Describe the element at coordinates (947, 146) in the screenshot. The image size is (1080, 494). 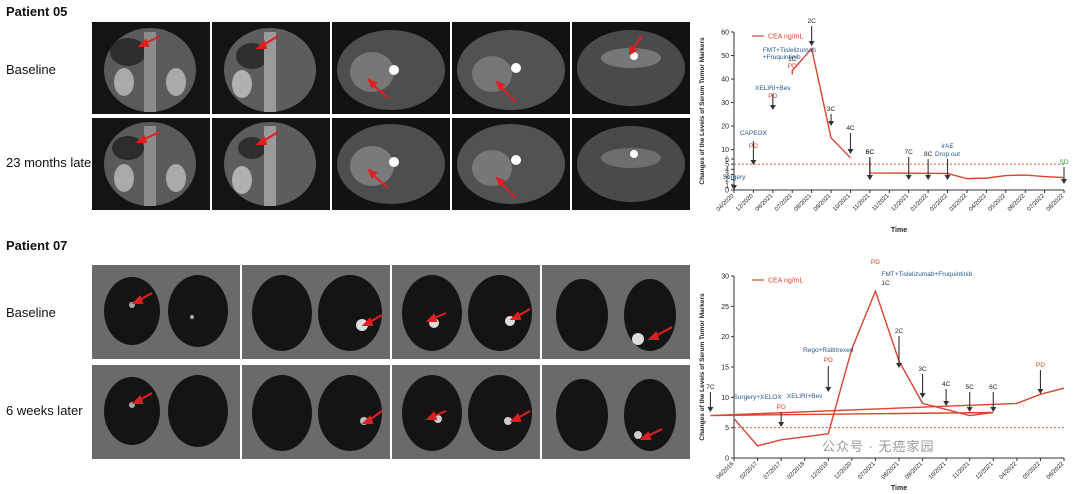
I see `event-label: irAE` at that location.